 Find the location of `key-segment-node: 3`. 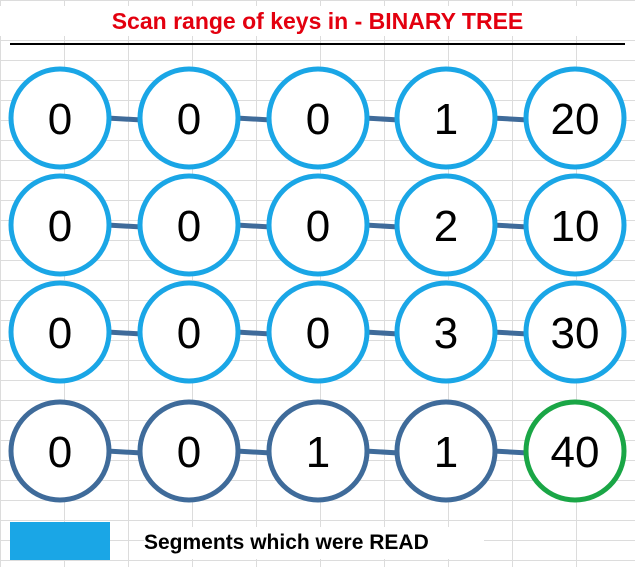

key-segment-node: 3 is located at coordinates (446, 332).